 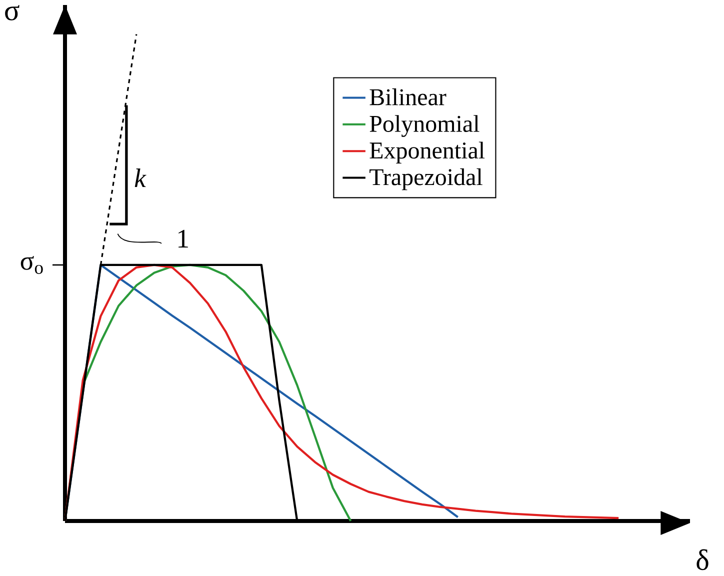 I want to click on legend-label: Bilinear, so click(x=408, y=97).